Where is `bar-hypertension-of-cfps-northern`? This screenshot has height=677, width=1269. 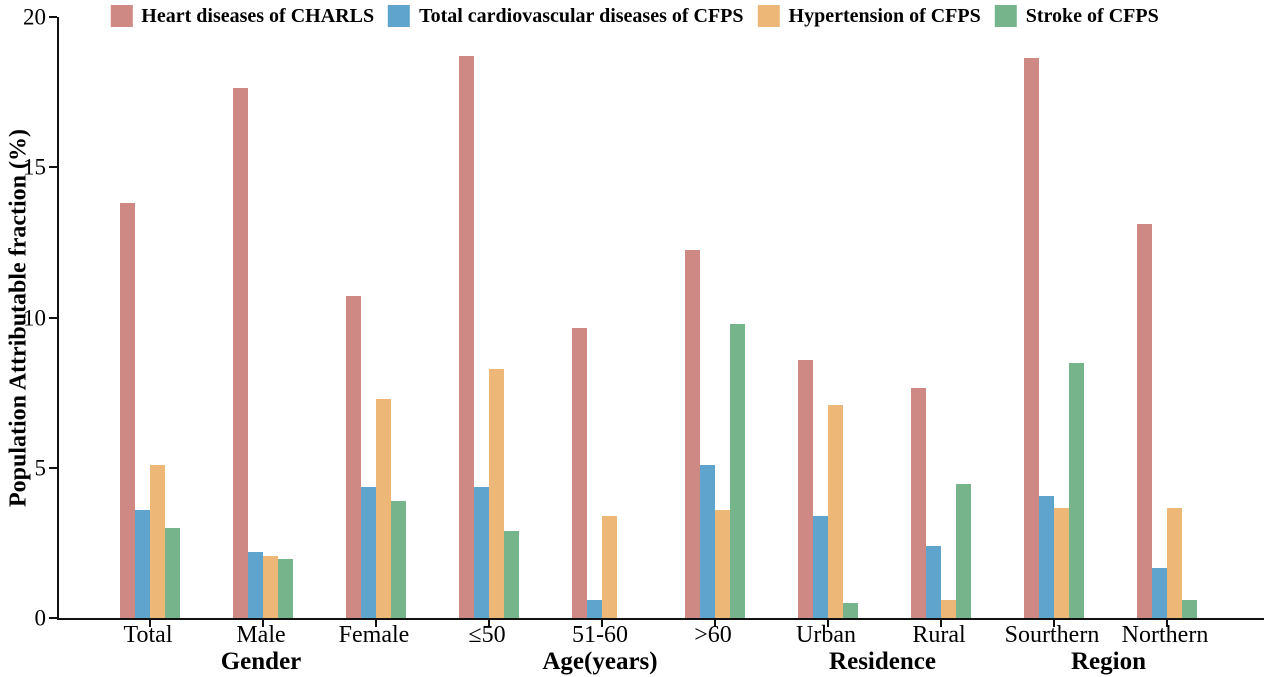
bar-hypertension-of-cfps-northern is located at coordinates (1174, 563).